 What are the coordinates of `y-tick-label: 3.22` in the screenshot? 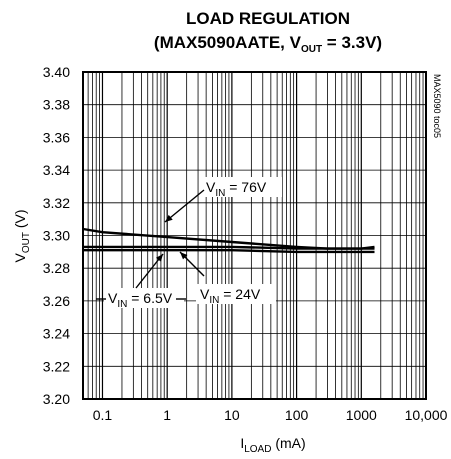 It's located at (56, 366).